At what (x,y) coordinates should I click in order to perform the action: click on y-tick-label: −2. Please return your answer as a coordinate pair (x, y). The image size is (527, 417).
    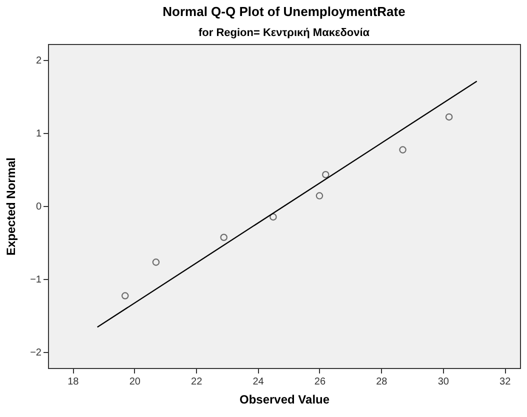
    Looking at the image, I should click on (36, 352).